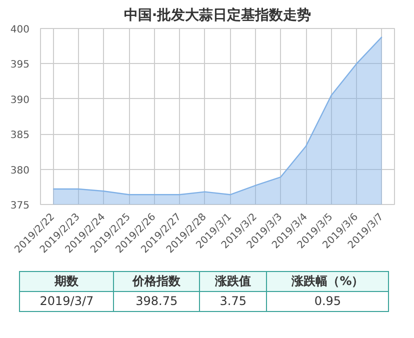 This screenshot has height=338, width=414. Describe the element at coordinates (327, 302) in the screenshot. I see `text: 0.95` at that location.